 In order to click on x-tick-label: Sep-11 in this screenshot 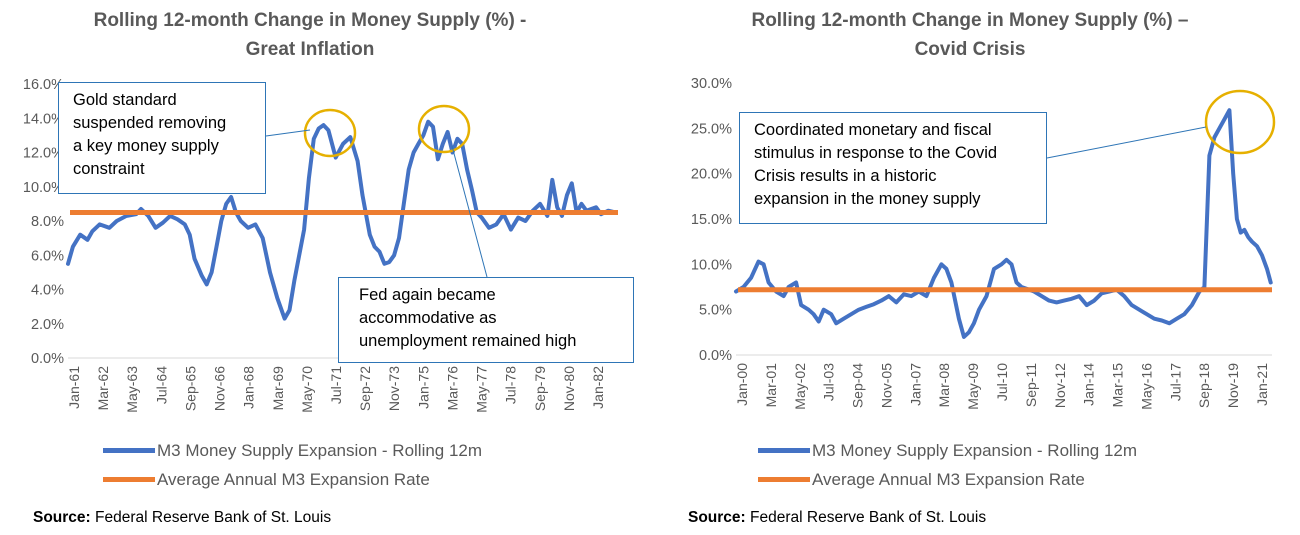, I will do `click(1031, 385)`.